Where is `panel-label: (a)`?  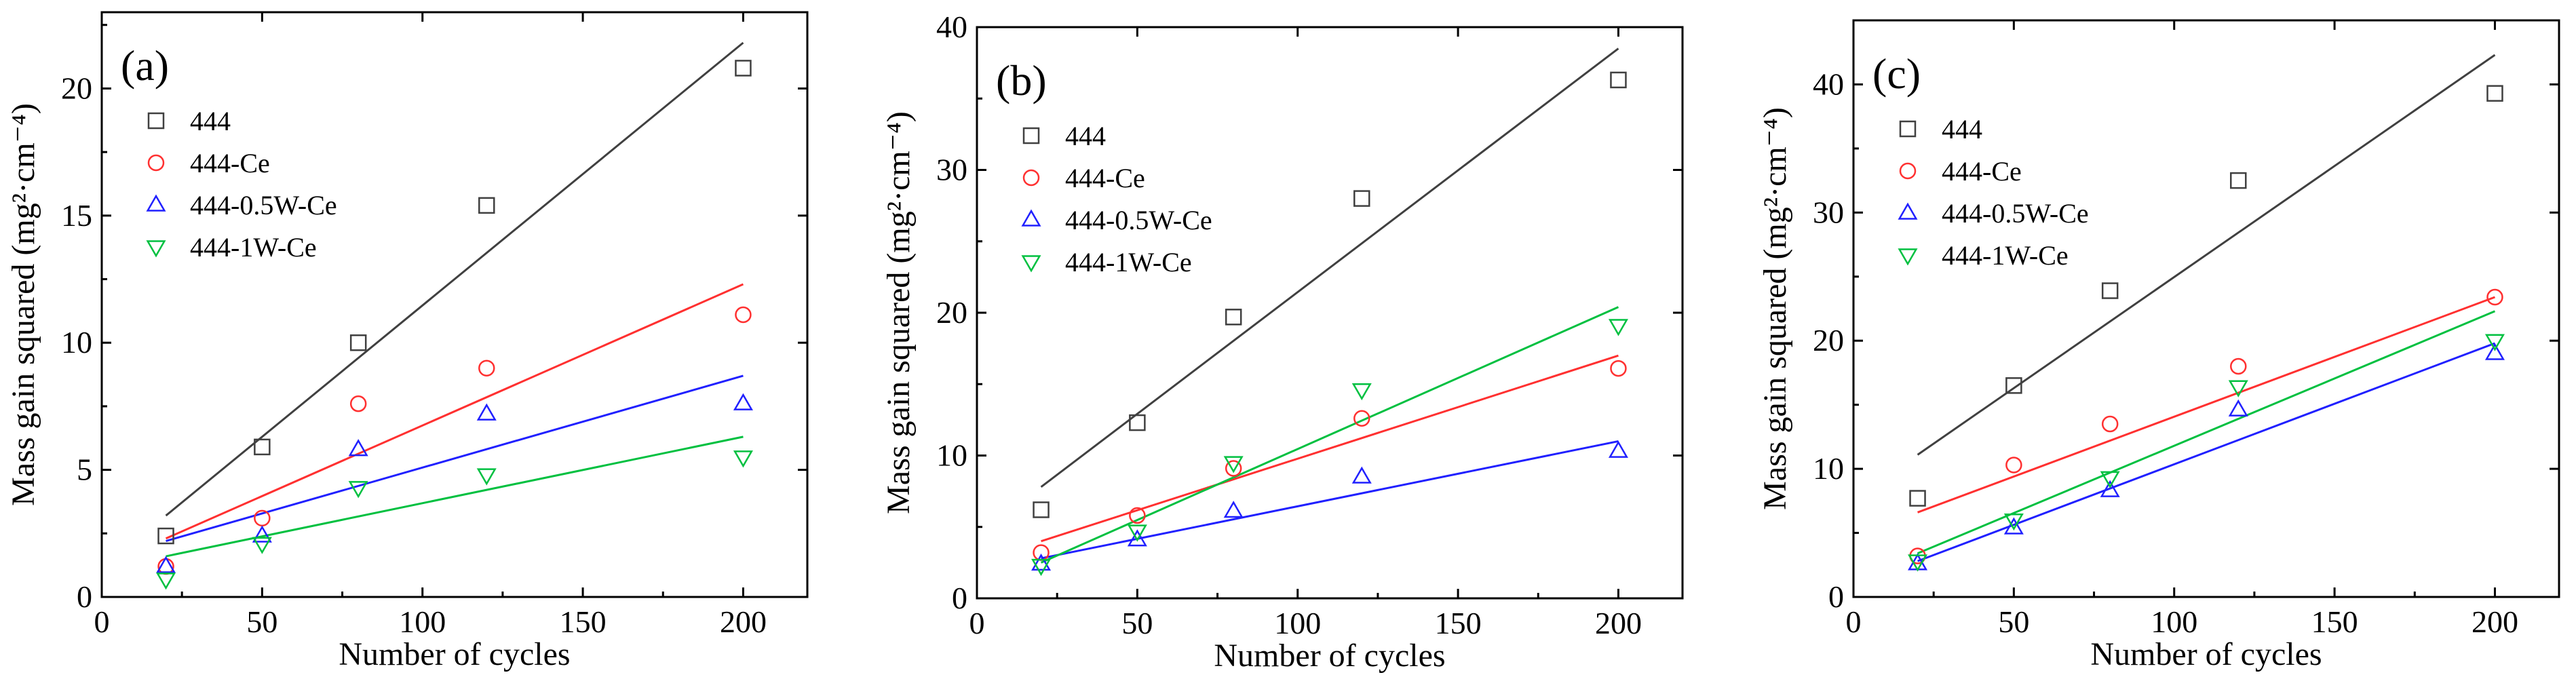 panel-label: (a) is located at coordinates (145, 65).